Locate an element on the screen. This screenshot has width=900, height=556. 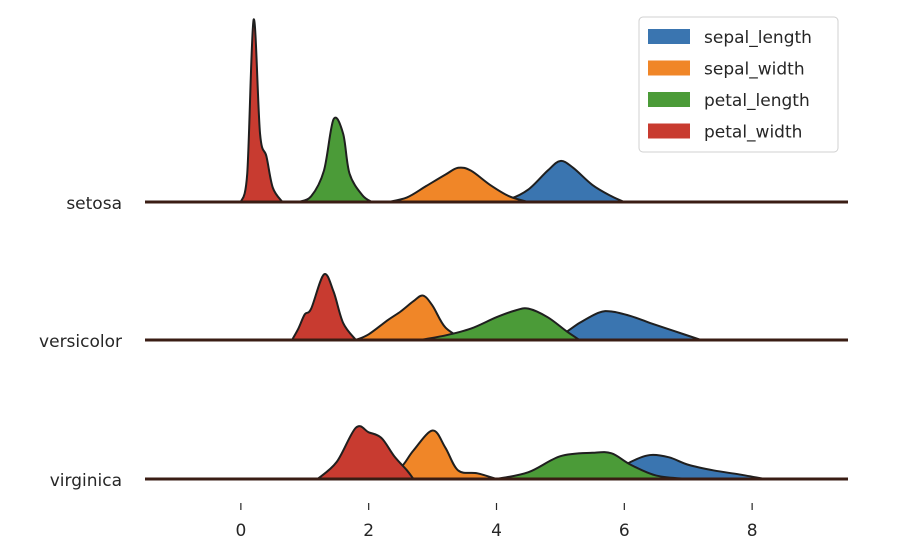
category-label-versicolor: versicolor is located at coordinates (80, 342).